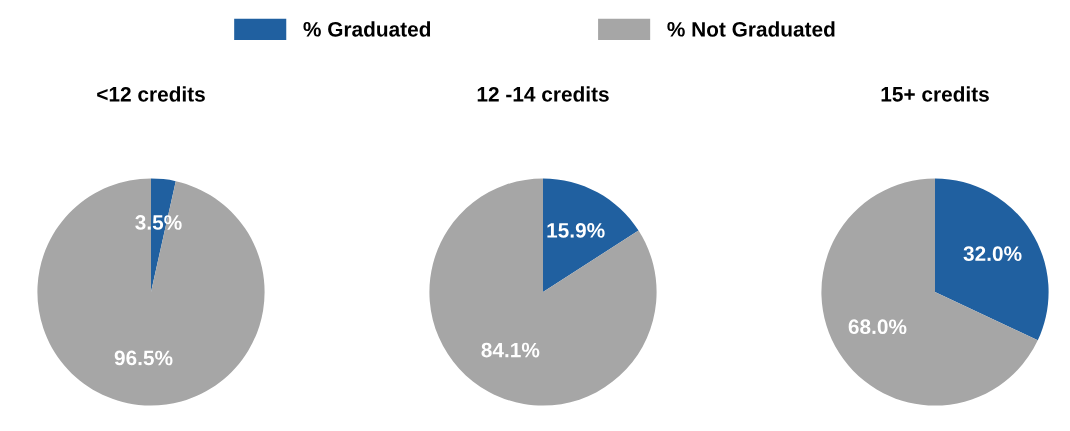  Describe the element at coordinates (751, 29) in the screenshot. I see `legend-label: % Not Graduated` at that location.